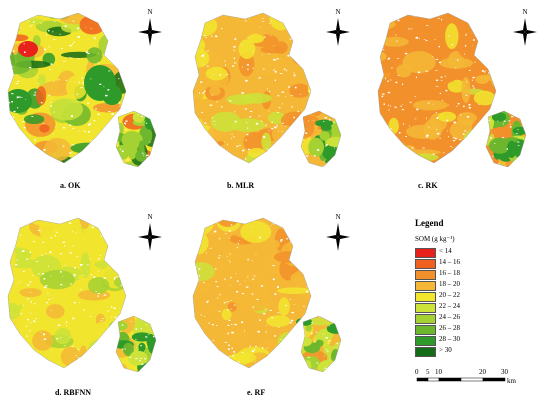  Describe the element at coordinates (452, 90) in the screenshot. I see `map-rk` at that location.